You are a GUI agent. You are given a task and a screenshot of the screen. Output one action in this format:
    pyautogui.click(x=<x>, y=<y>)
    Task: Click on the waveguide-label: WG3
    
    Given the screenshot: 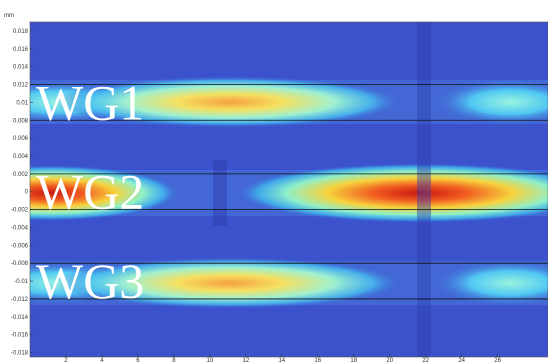 What is the action you would take?
    pyautogui.click(x=90, y=281)
    